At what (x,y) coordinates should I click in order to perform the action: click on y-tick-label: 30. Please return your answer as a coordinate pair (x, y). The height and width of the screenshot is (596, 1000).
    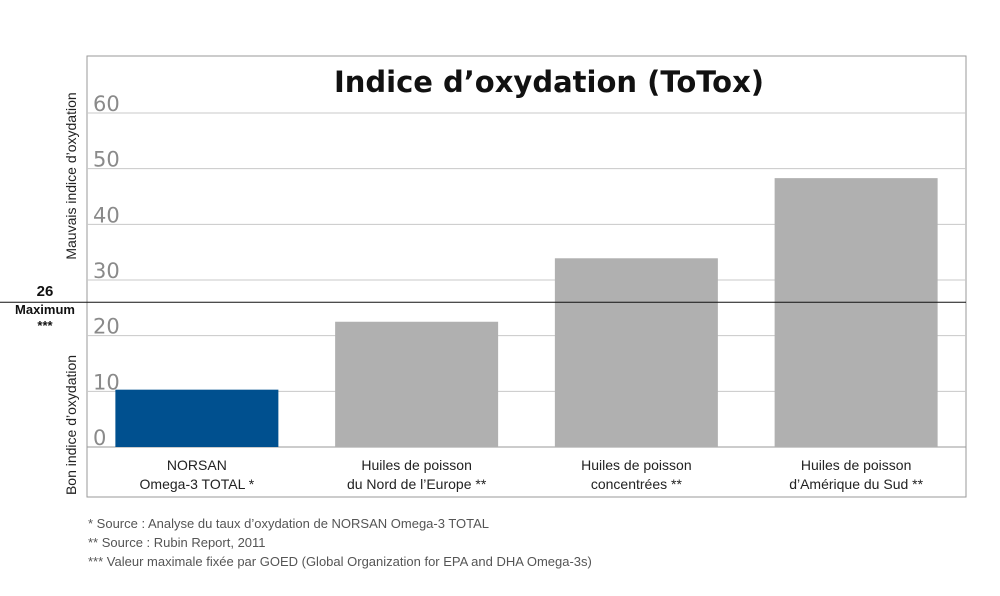
    Looking at the image, I should click on (106, 271).